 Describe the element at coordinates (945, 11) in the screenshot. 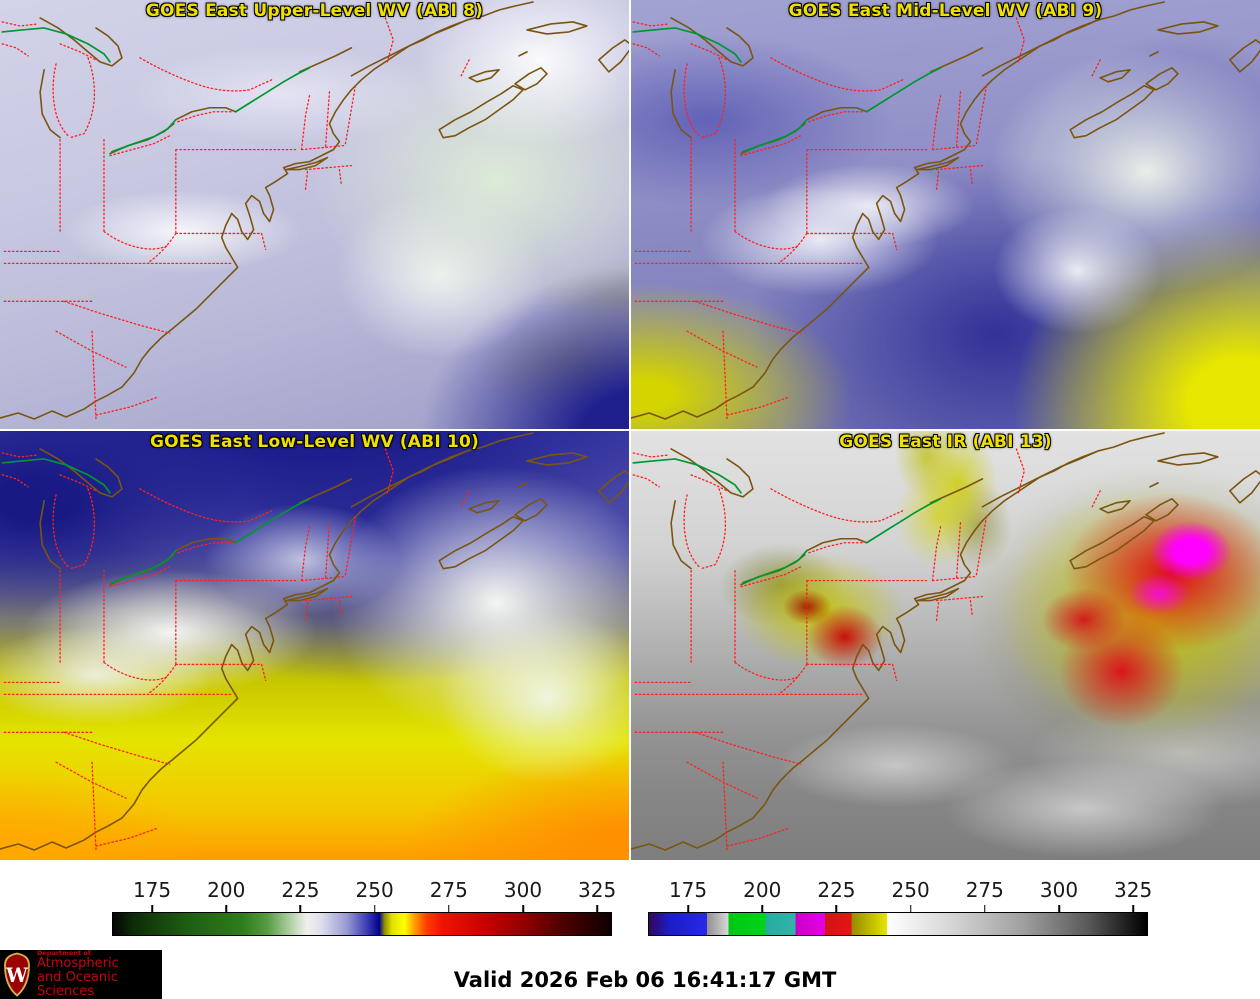

I see `panel-title-abi9: GOES East Mid-Level WV (ABI 9)` at that location.